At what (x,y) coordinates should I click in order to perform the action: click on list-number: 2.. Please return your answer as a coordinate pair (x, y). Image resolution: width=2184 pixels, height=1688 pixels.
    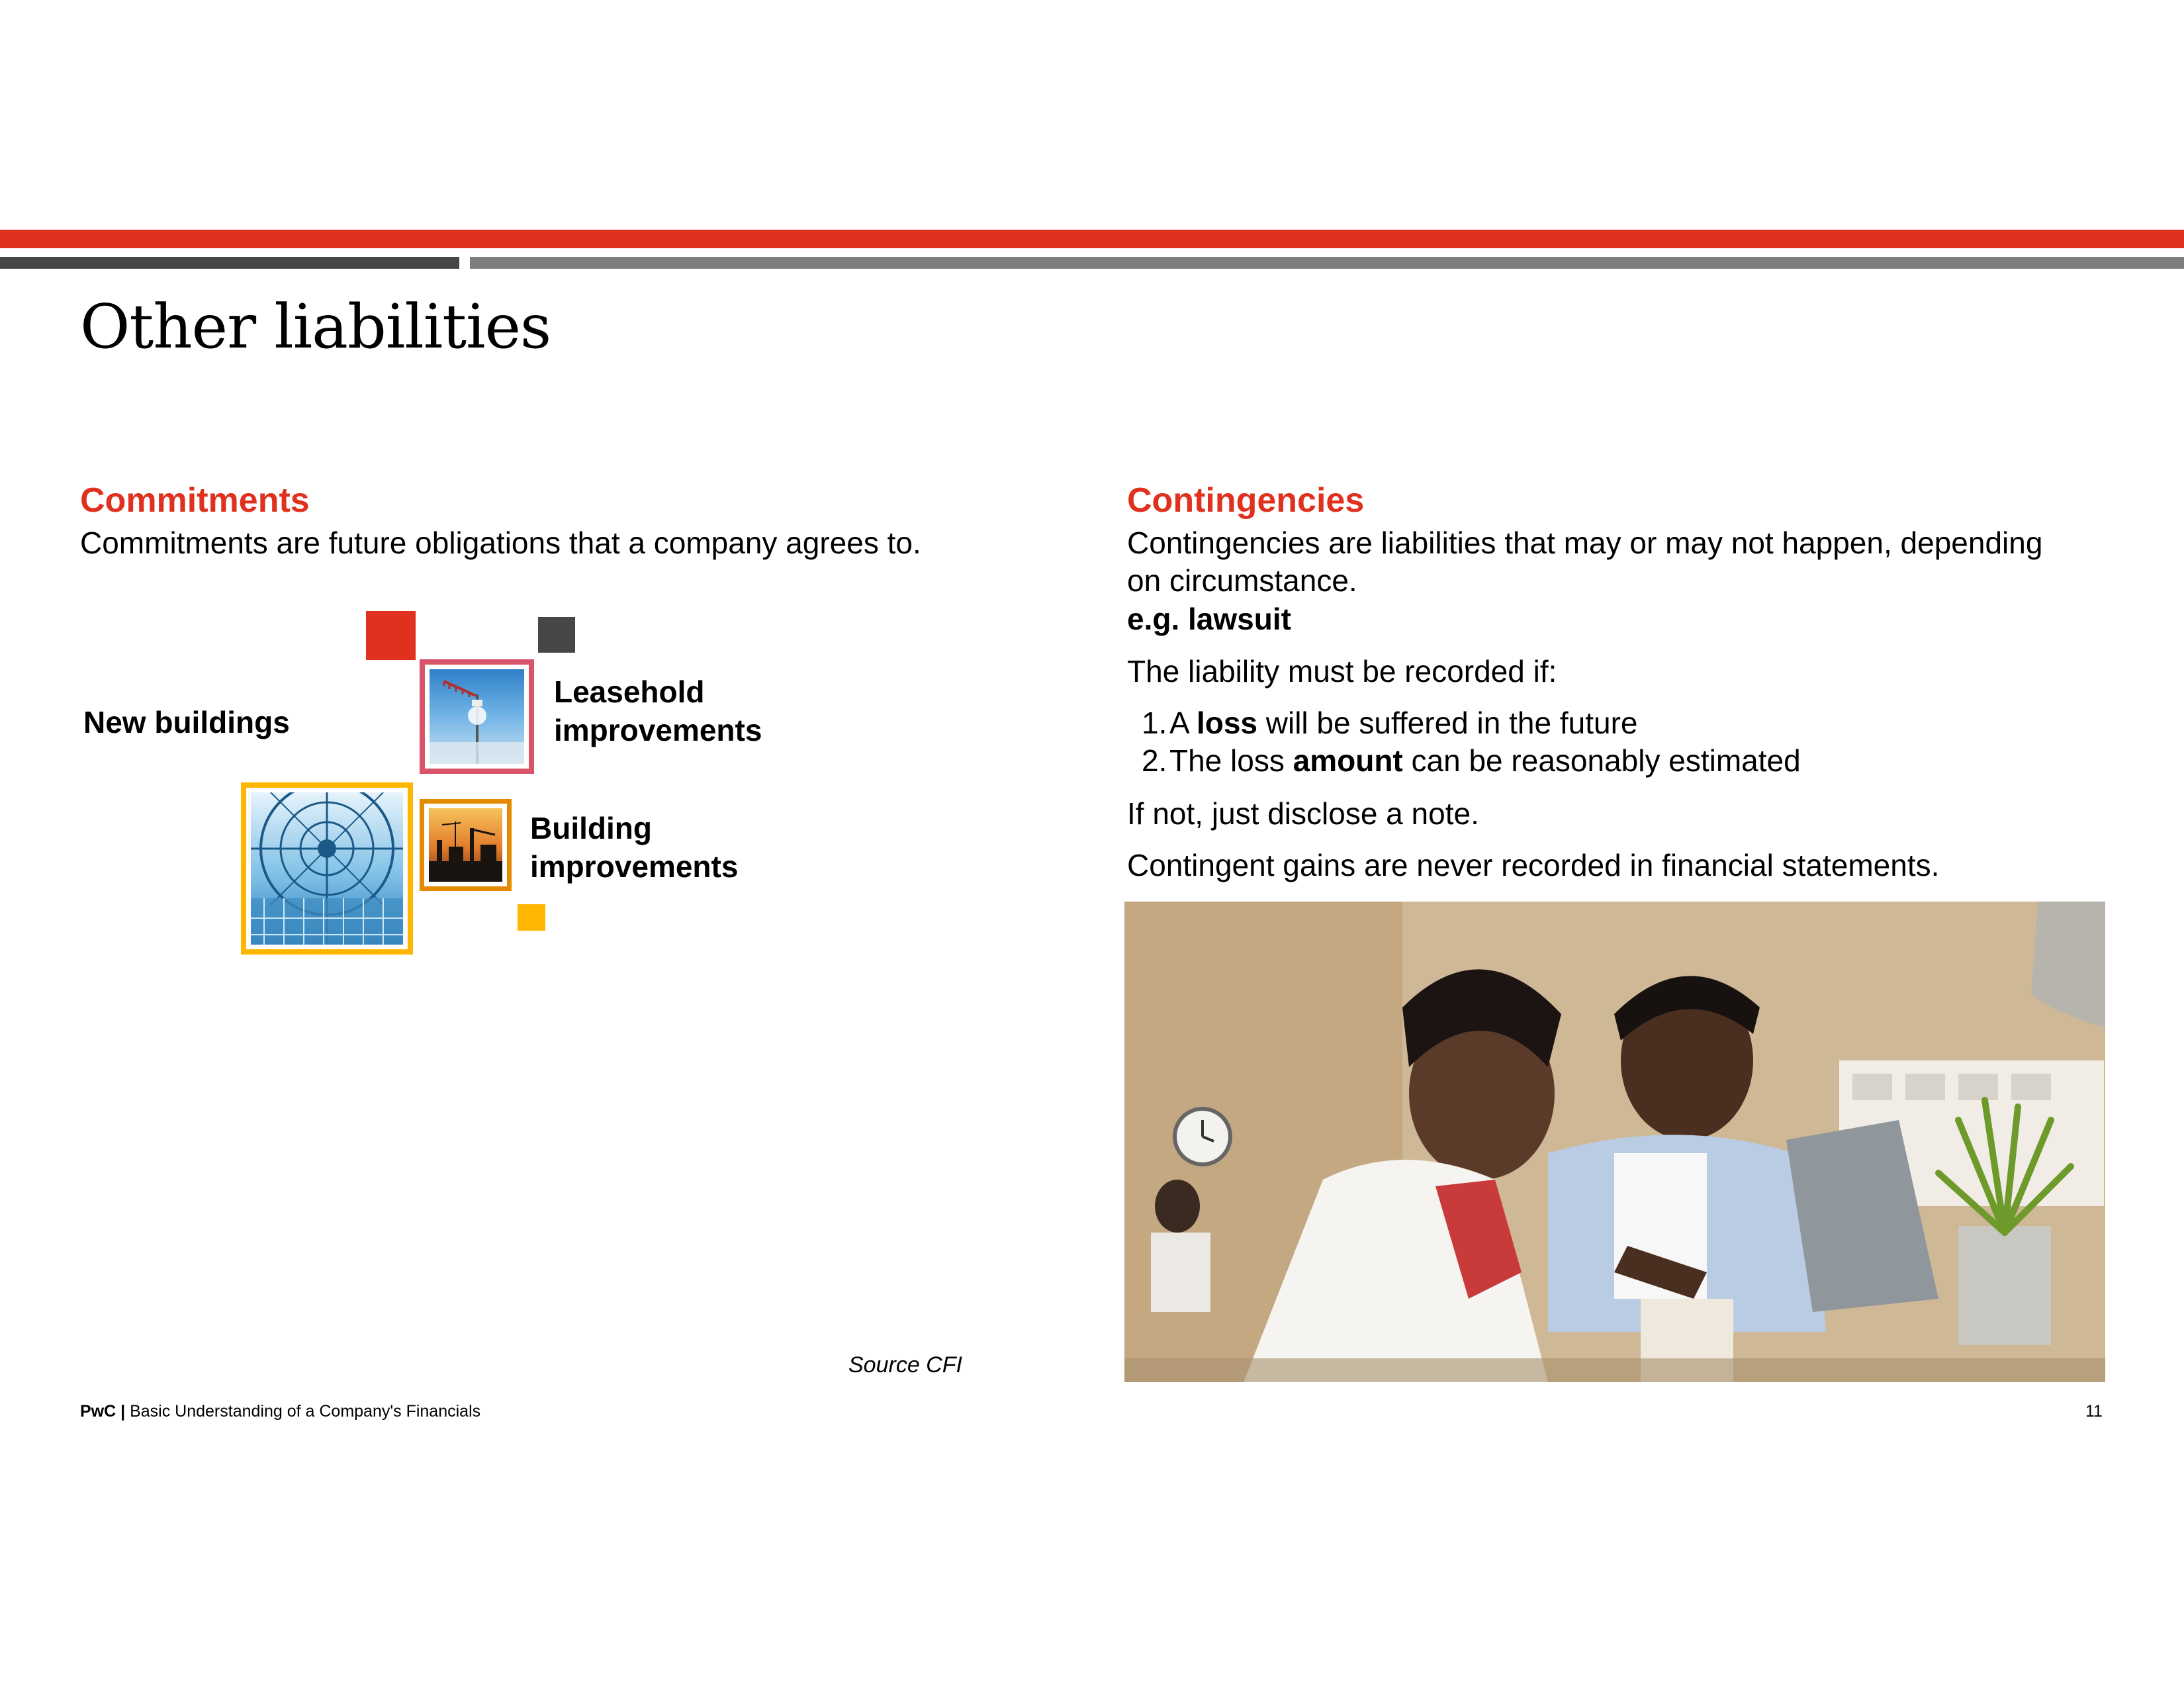
    Looking at the image, I should click on (1154, 760).